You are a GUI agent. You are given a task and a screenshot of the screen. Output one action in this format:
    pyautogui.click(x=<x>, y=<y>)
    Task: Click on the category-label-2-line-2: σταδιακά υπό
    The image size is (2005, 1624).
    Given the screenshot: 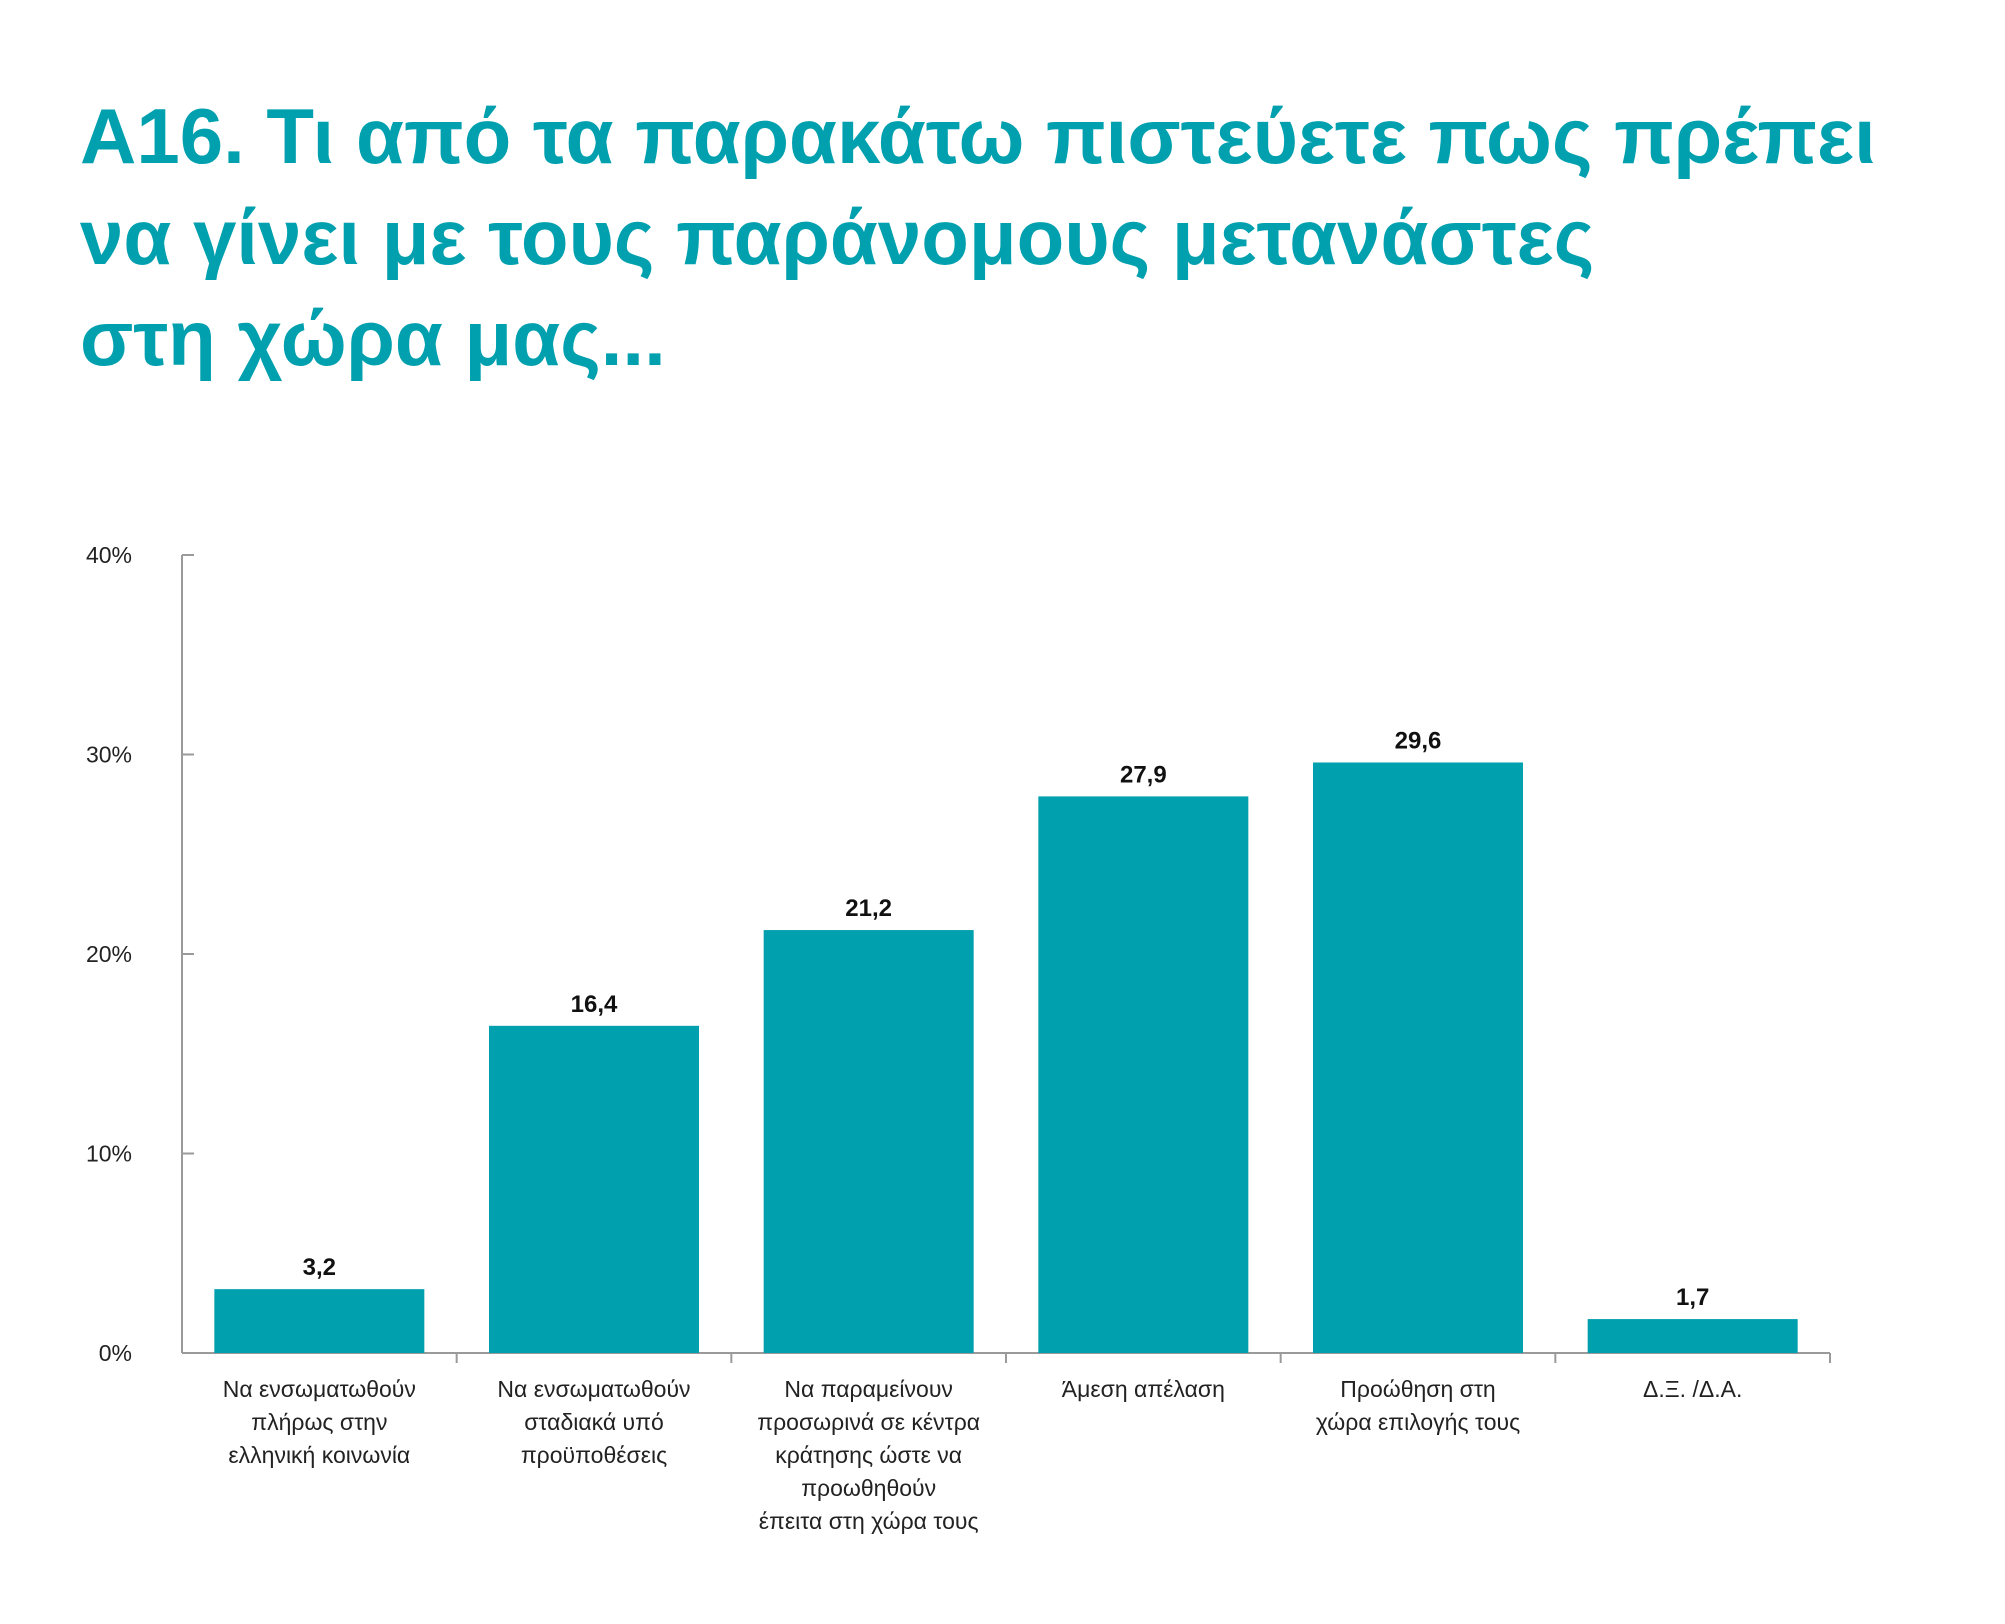 What is the action you would take?
    pyautogui.click(x=594, y=1422)
    